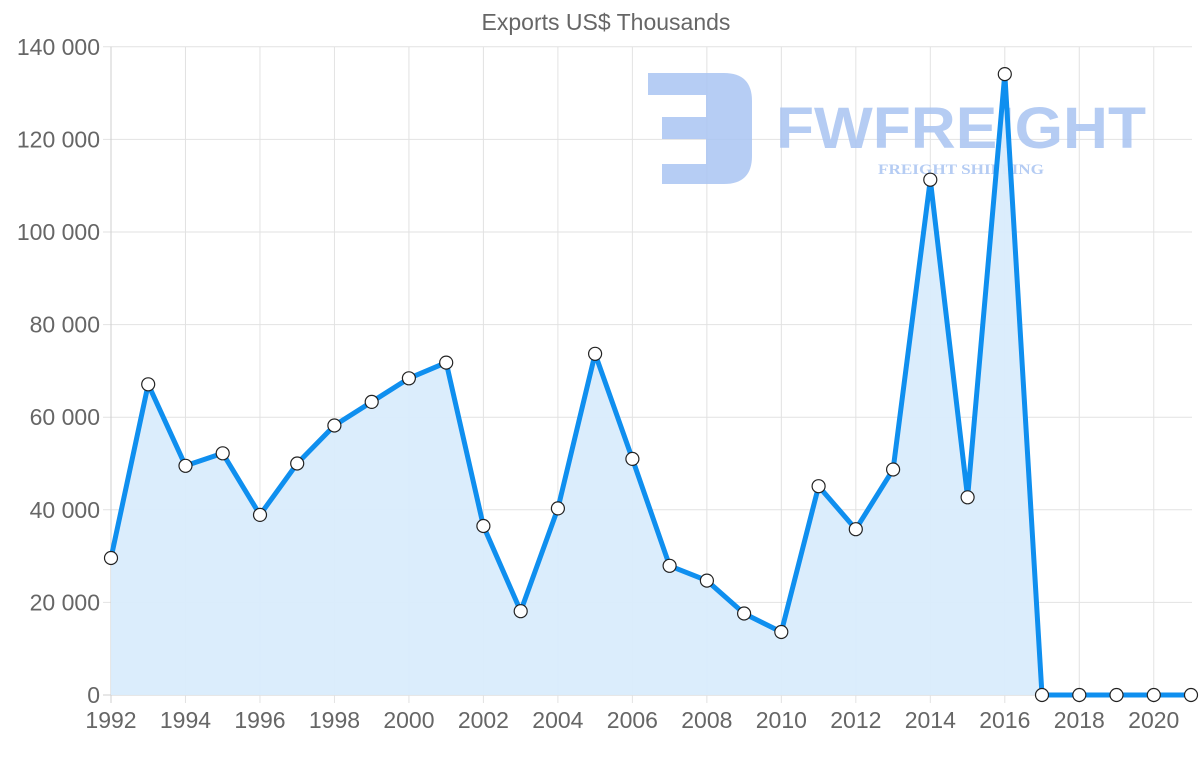 Image resolution: width=1200 pixels, height=768 pixels. I want to click on watermark-tagline: FREIGHT SHIPPING, so click(961, 170).